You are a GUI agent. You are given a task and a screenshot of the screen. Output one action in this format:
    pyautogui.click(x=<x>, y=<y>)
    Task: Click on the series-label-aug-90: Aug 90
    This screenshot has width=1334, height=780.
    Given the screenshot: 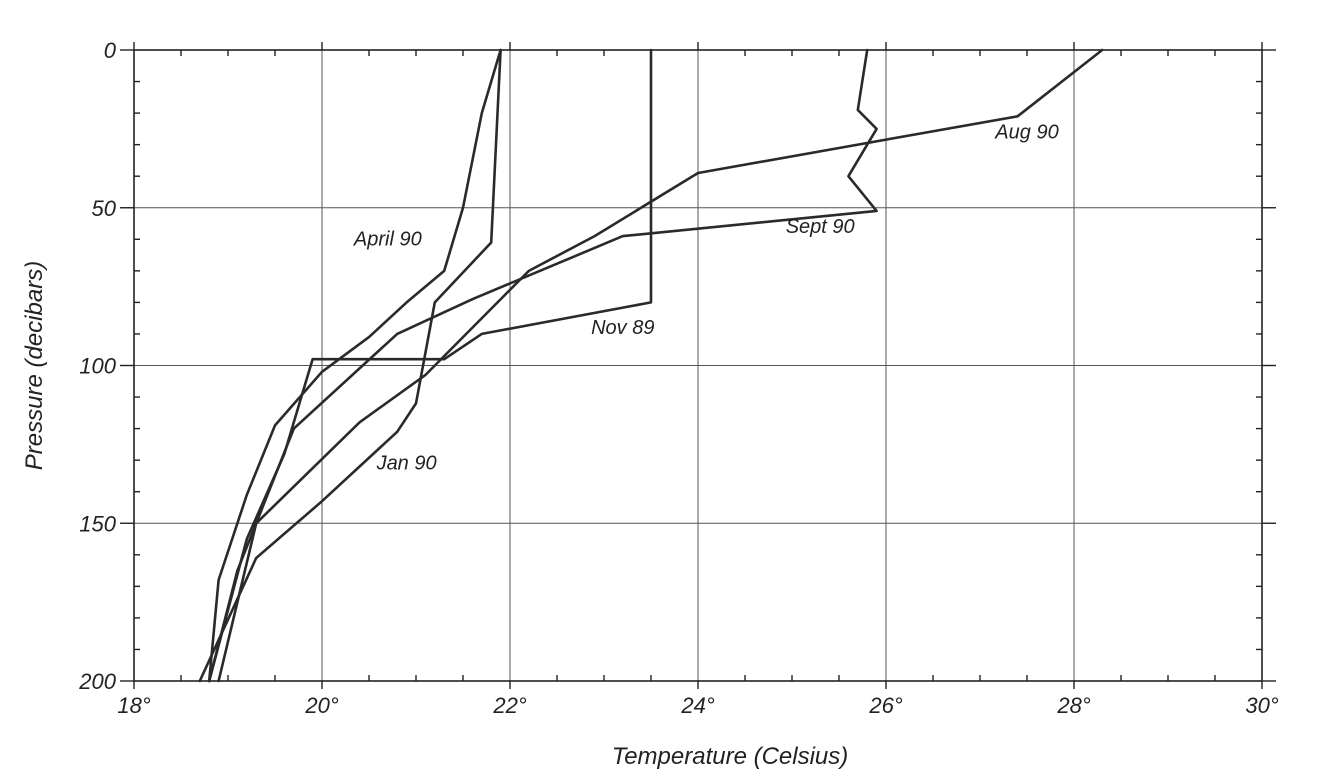 What is the action you would take?
    pyautogui.click(x=1026, y=132)
    